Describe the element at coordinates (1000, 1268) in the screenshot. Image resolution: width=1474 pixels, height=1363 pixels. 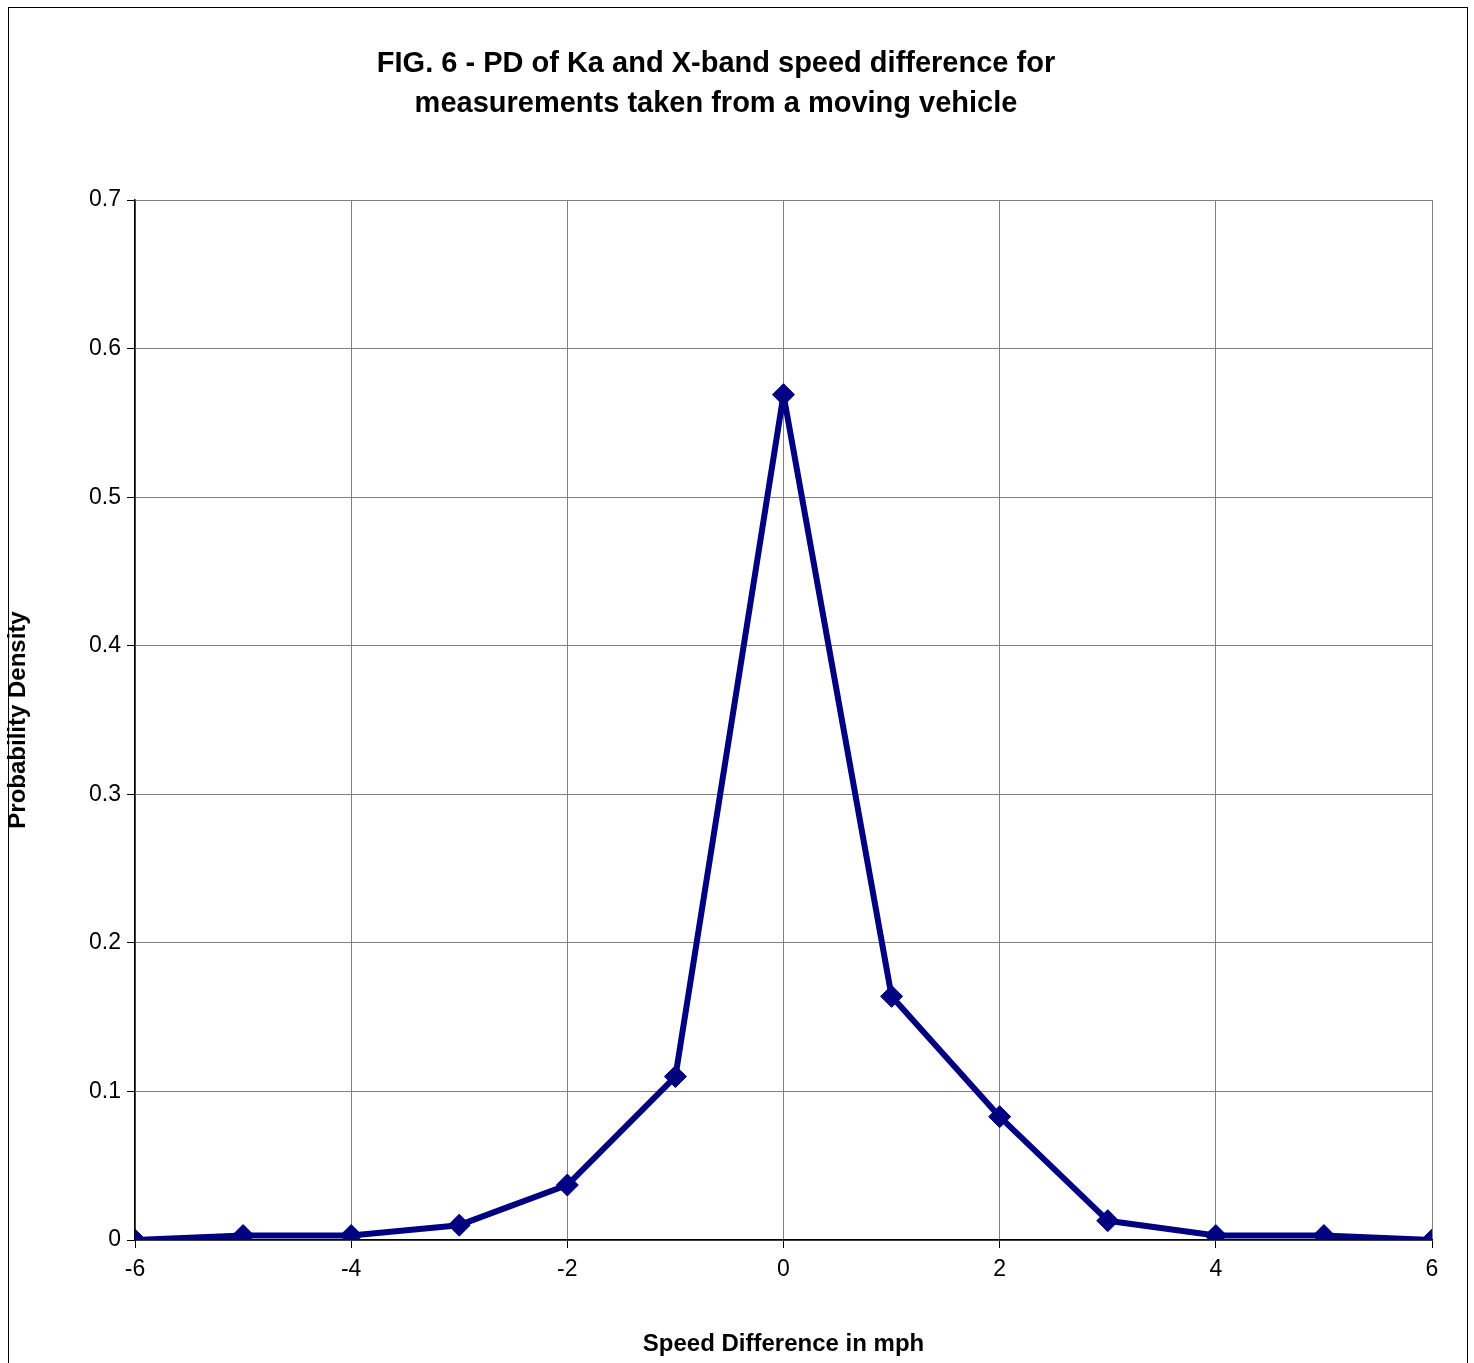
I see `x-tick-label: 2` at that location.